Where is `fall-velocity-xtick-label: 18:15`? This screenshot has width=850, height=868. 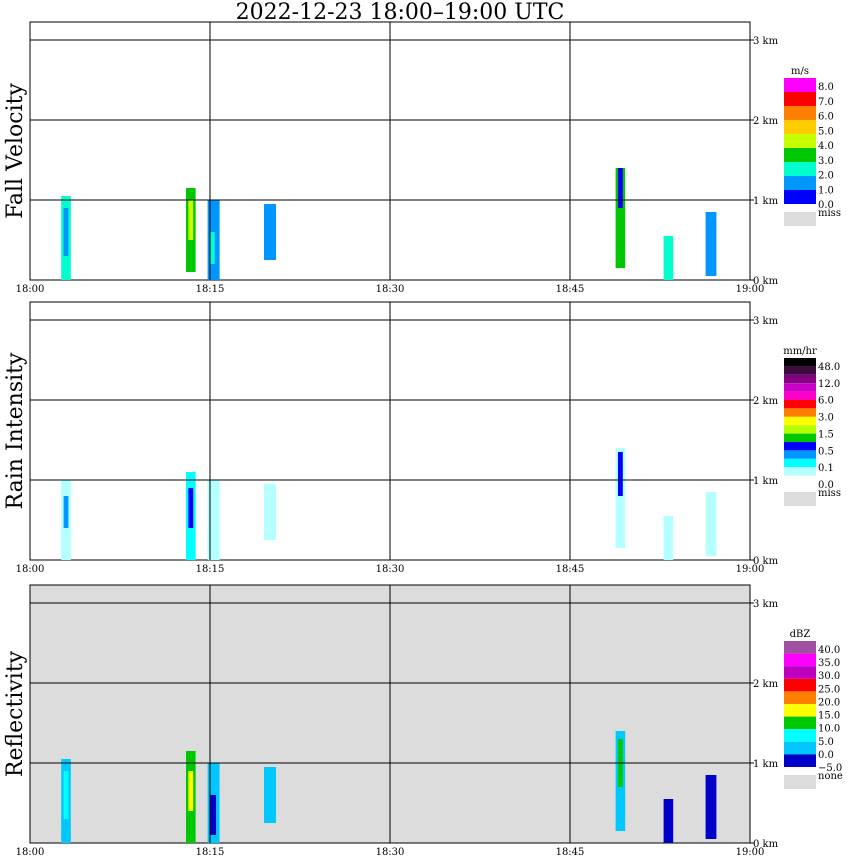
fall-velocity-xtick-label: 18:15 is located at coordinates (210, 289).